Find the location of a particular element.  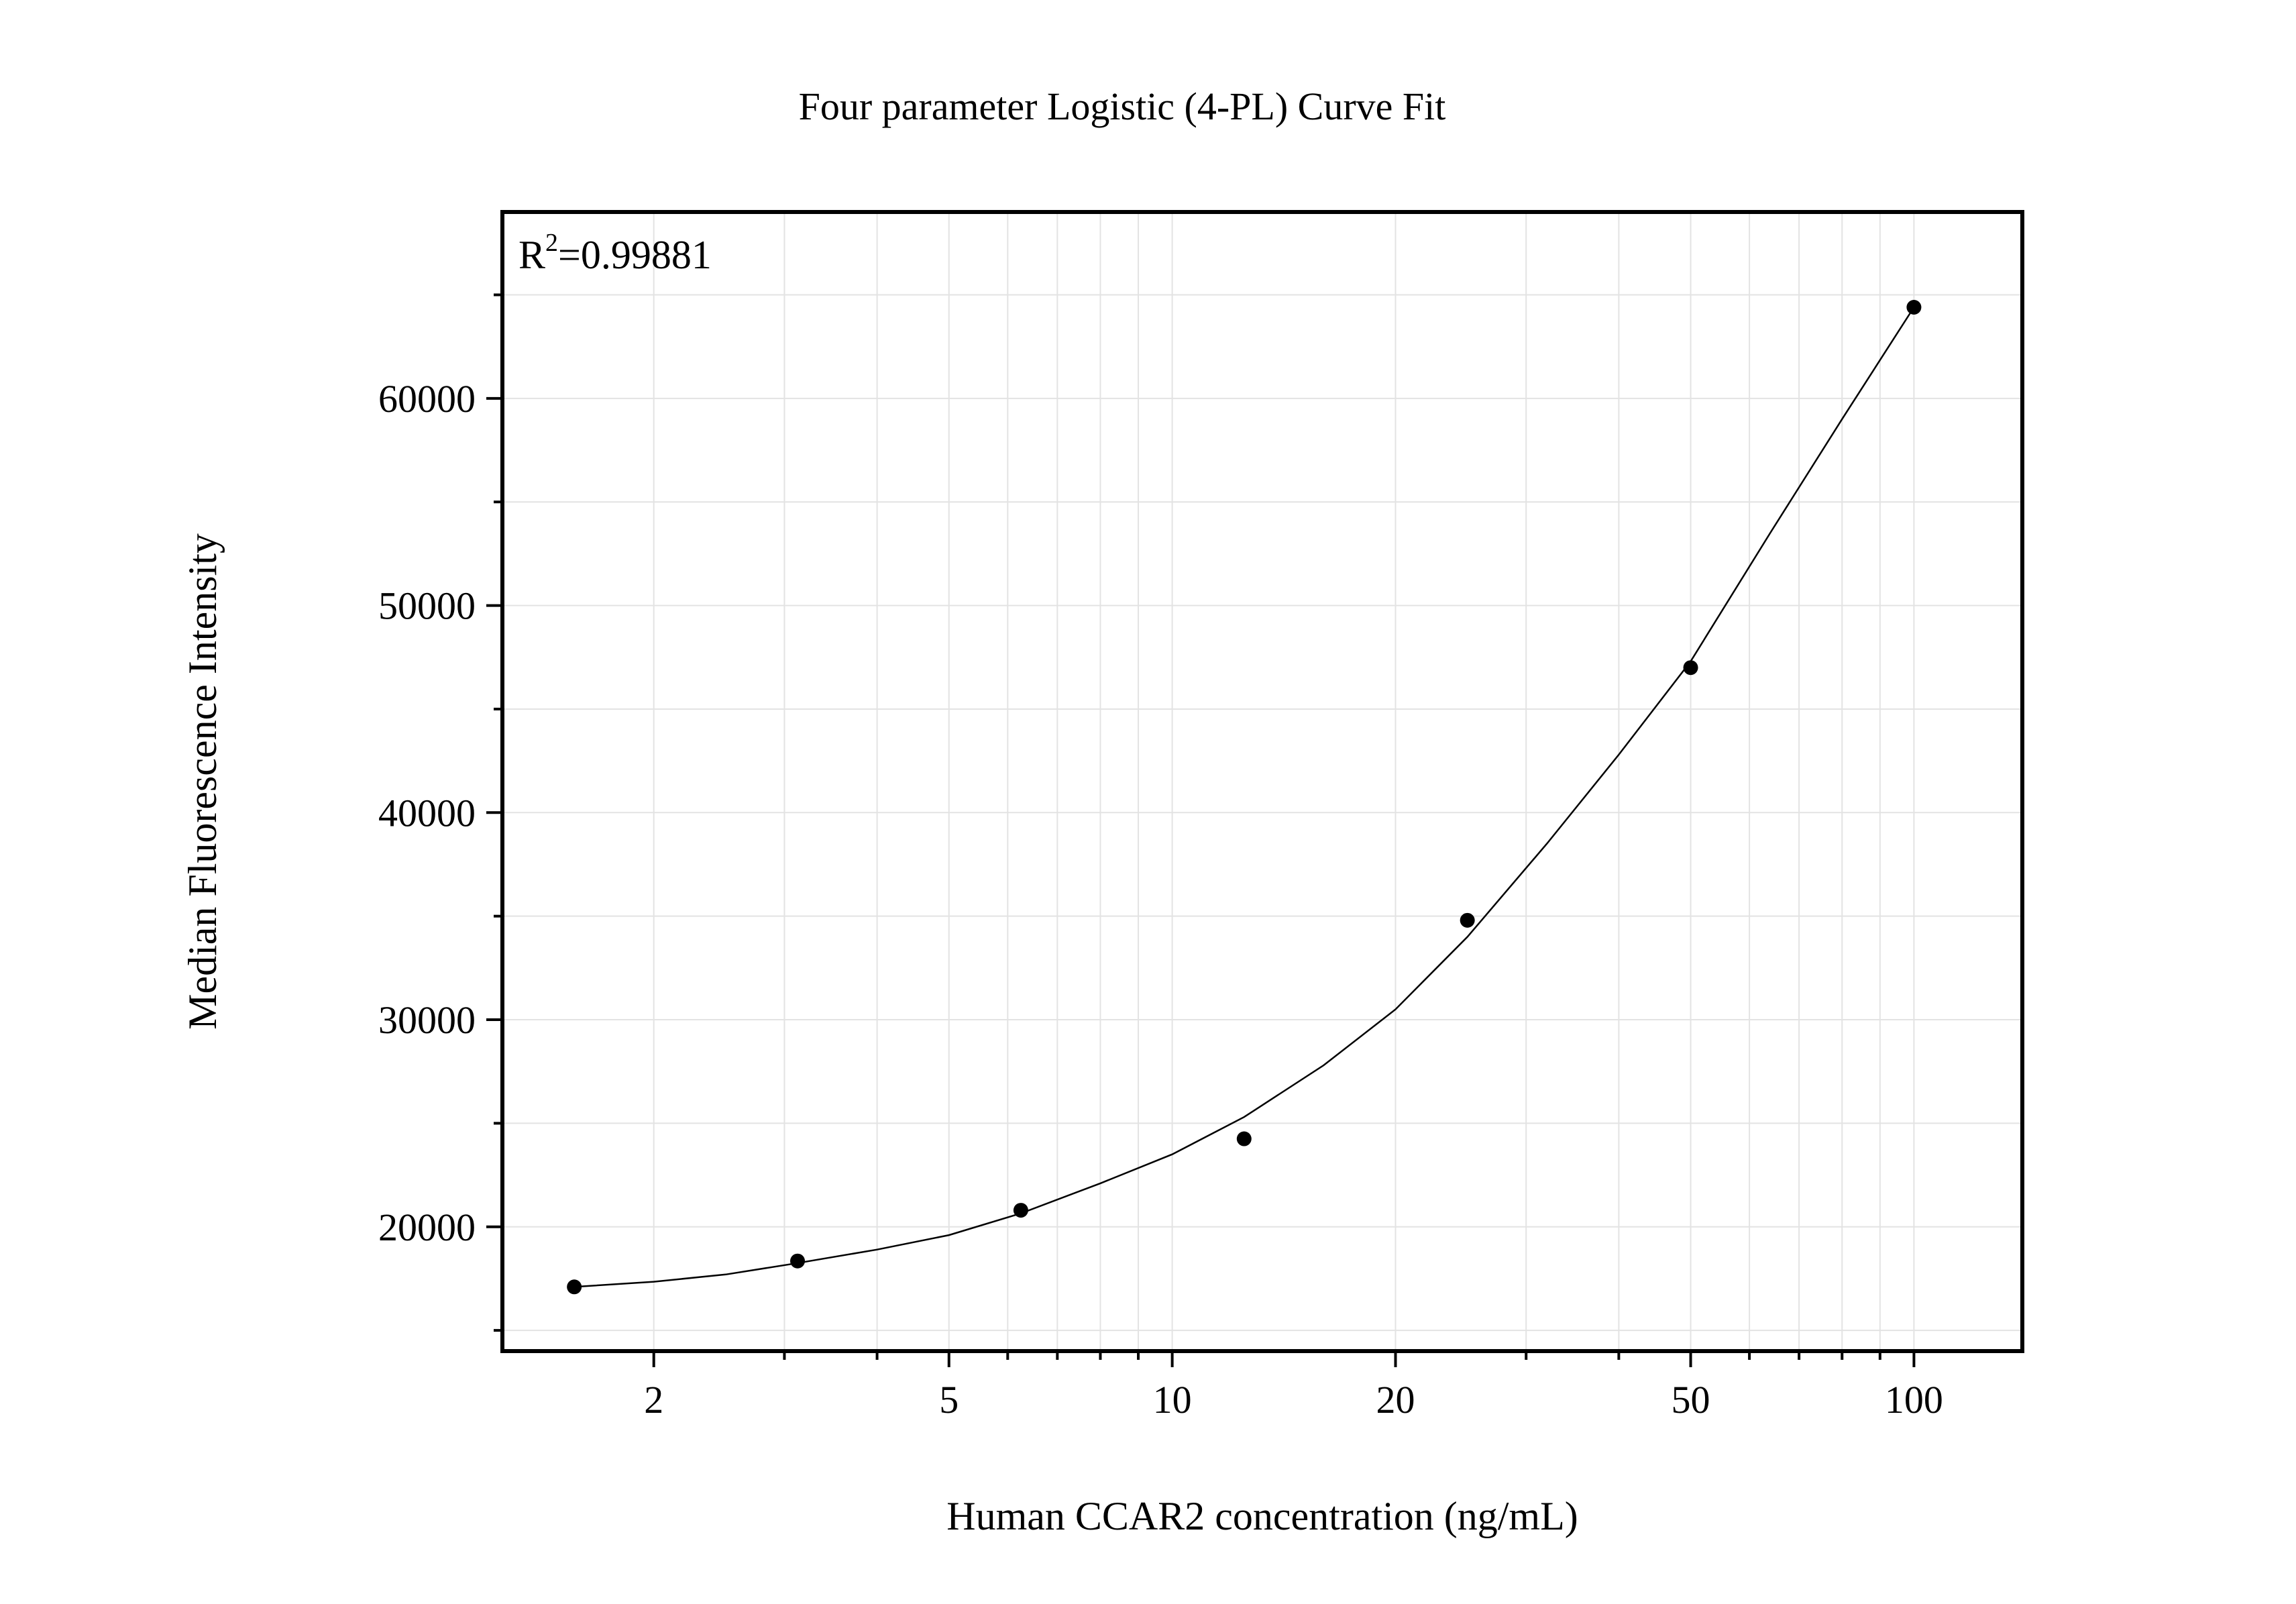

chart-title: Four parameter Logistic (4-PL) Curve Fit is located at coordinates (1122, 106).